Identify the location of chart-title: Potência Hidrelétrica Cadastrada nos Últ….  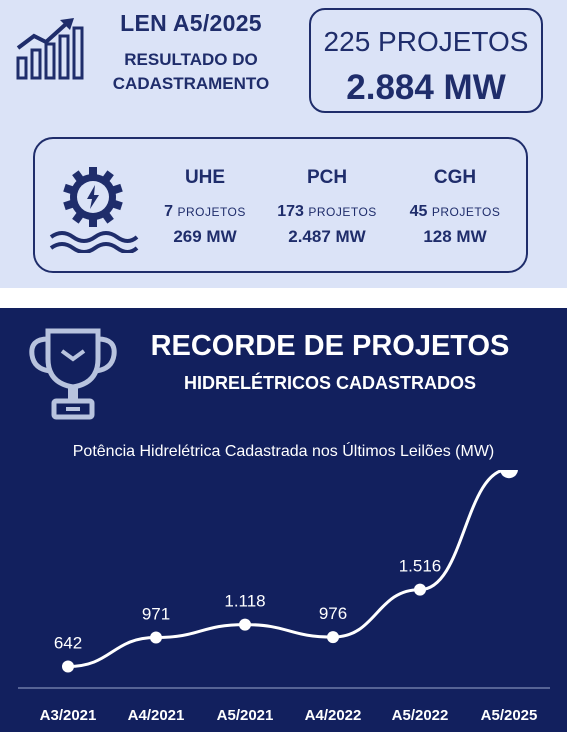
(283, 451).